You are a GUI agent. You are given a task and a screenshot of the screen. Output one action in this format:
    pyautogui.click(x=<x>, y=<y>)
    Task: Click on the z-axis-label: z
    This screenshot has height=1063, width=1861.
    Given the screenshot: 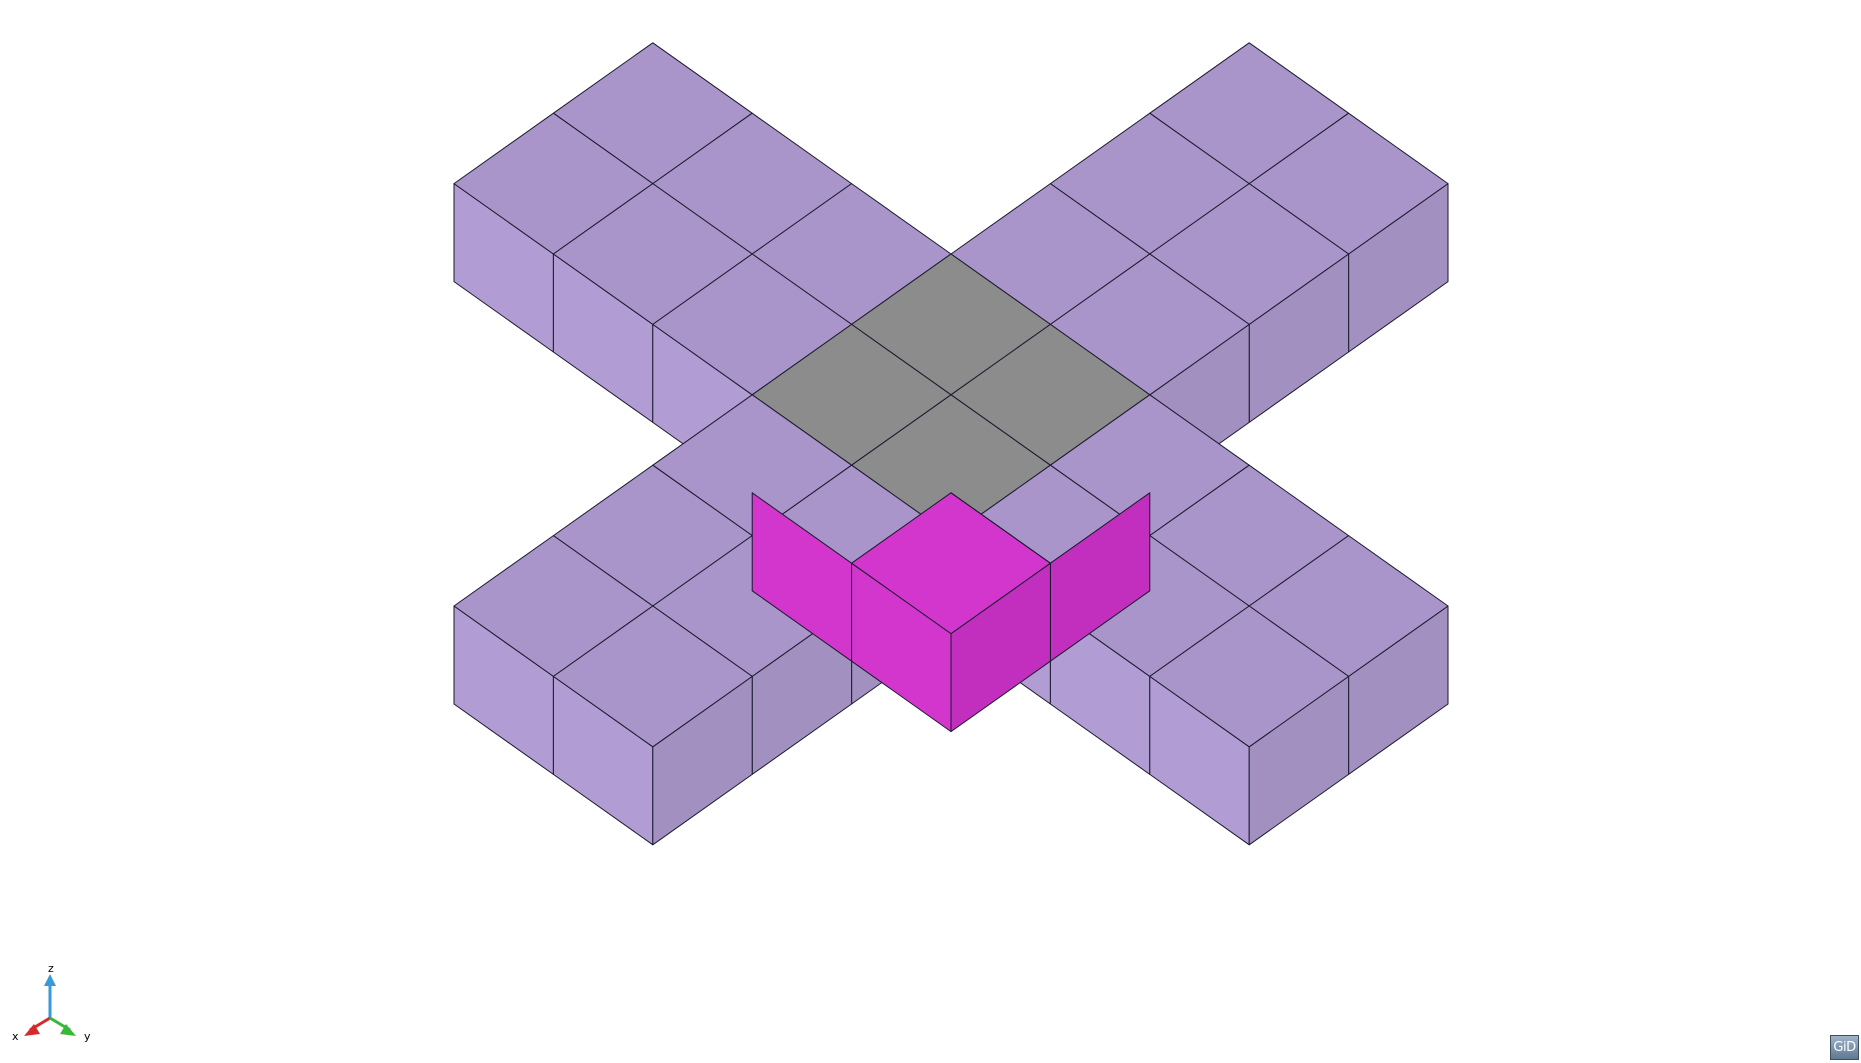 What is the action you would take?
    pyautogui.click(x=51, y=970)
    